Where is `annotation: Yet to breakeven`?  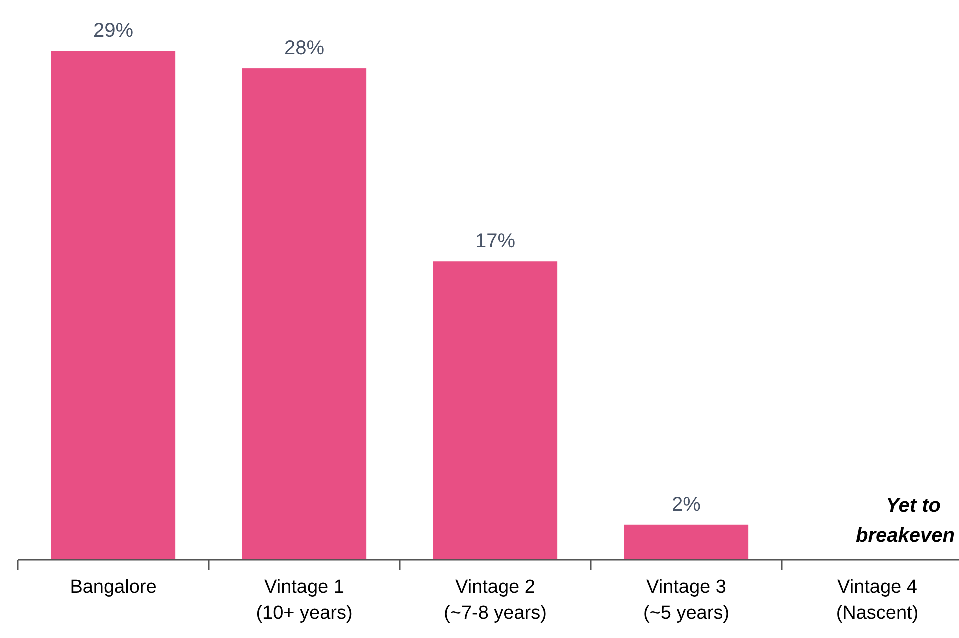
annotation: Yet to breakeven is located at coordinates (905, 521).